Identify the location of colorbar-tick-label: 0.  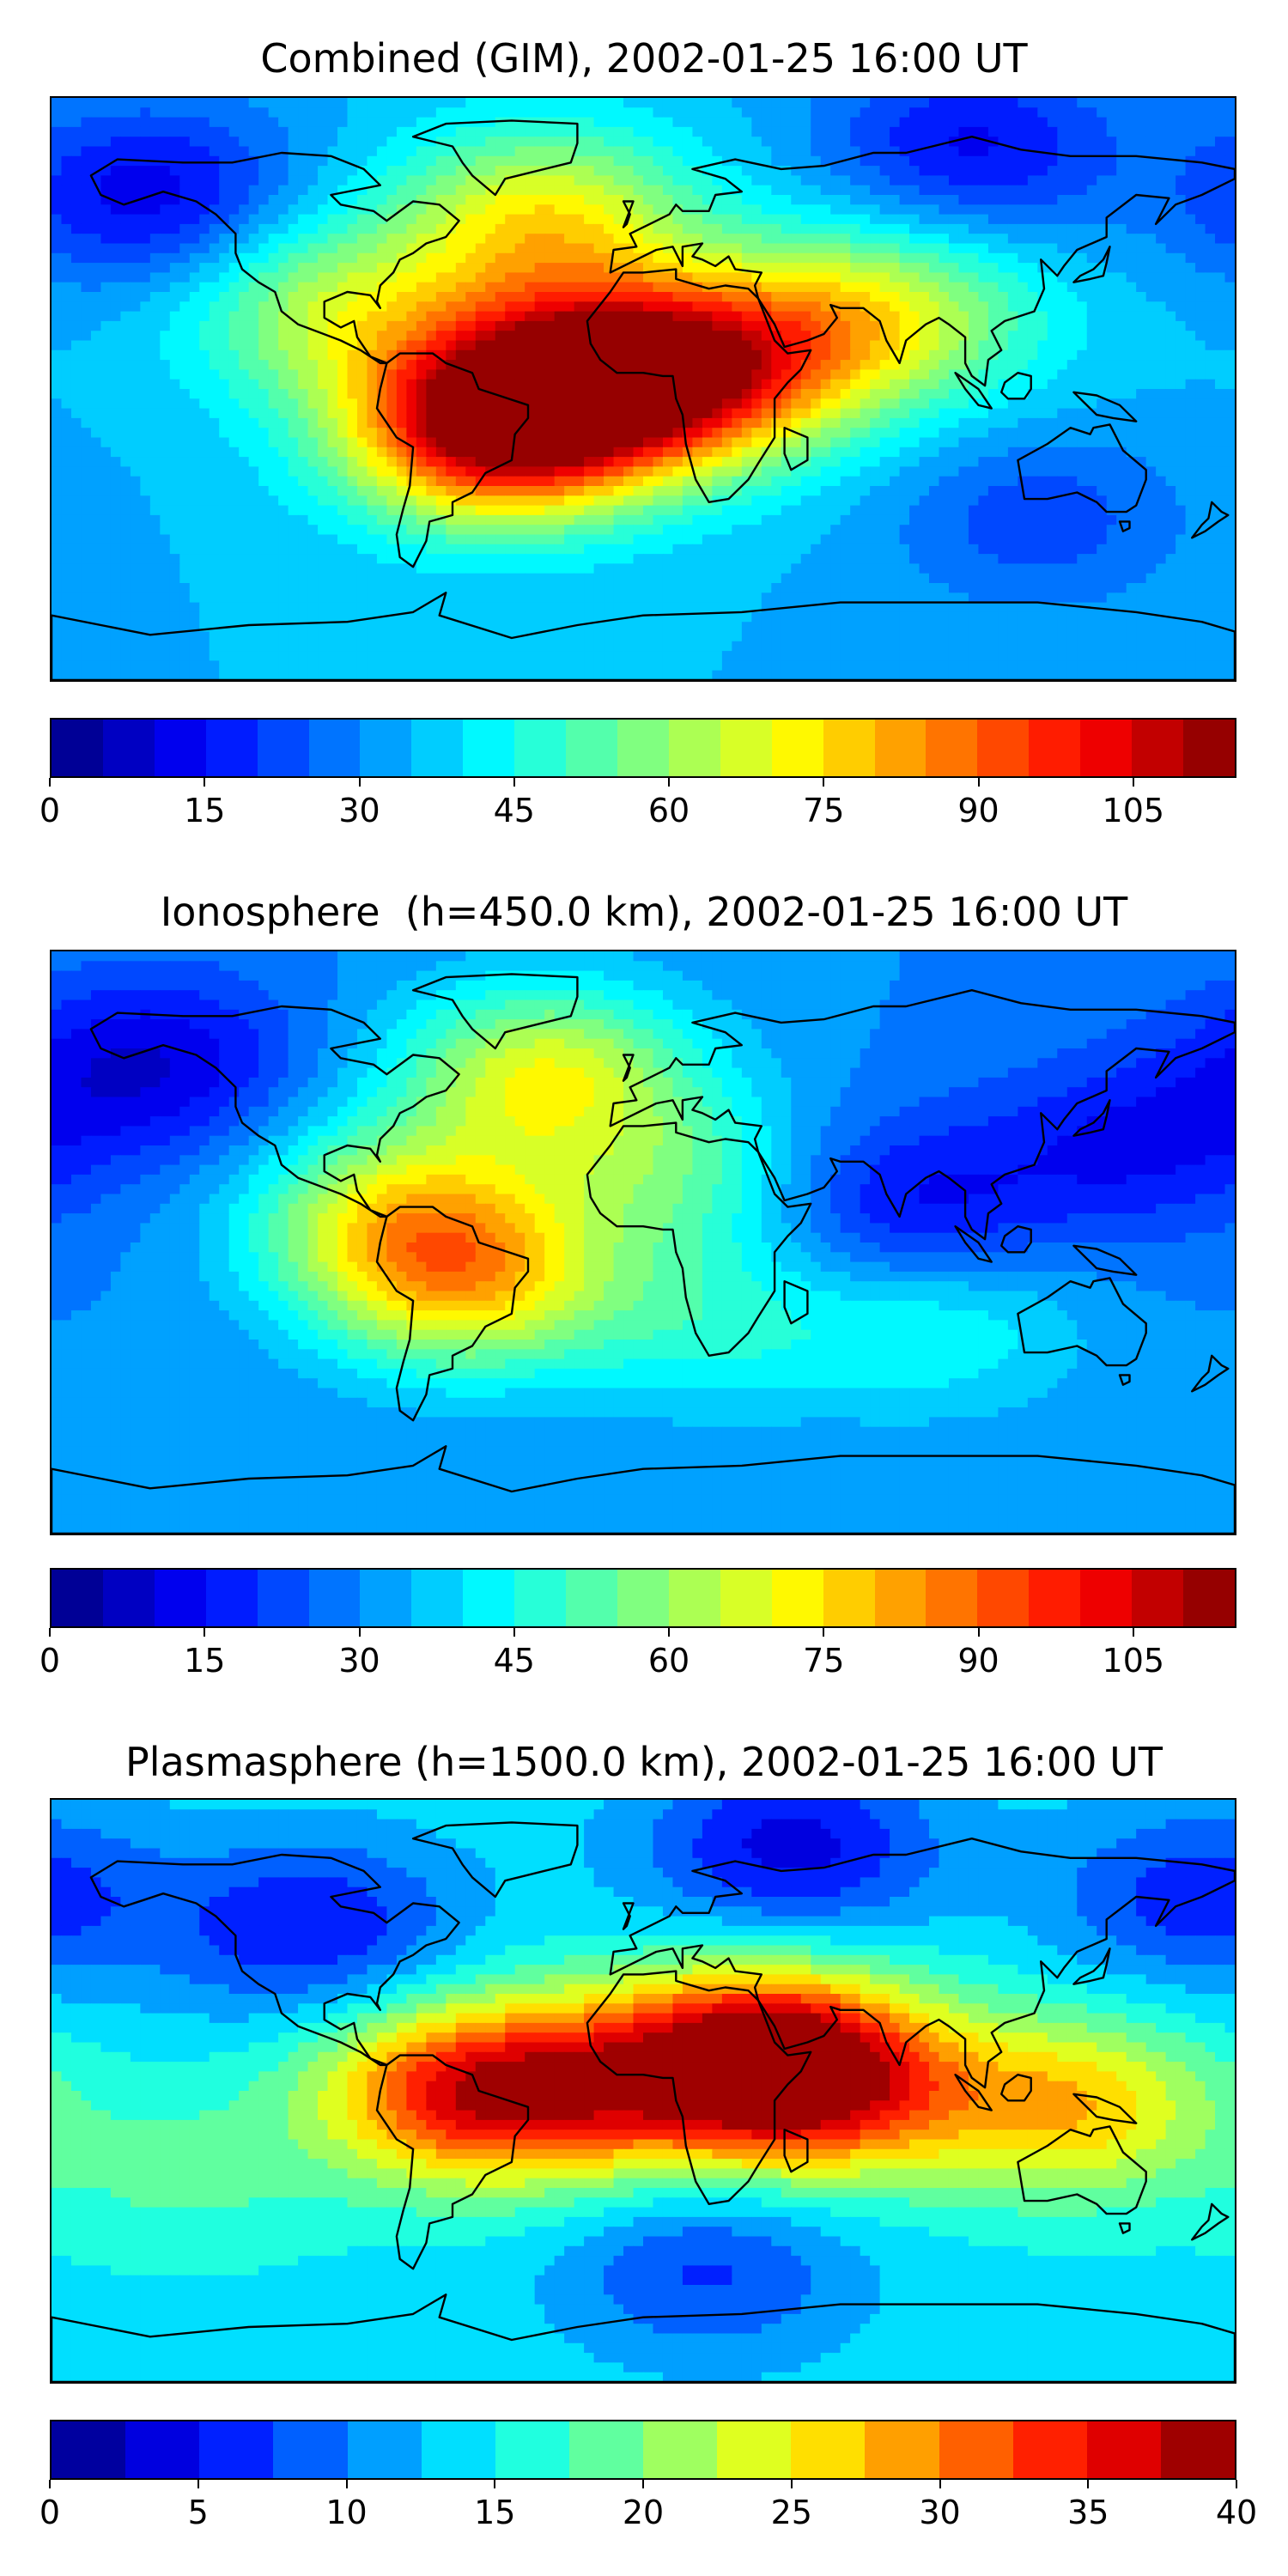
(49, 2513).